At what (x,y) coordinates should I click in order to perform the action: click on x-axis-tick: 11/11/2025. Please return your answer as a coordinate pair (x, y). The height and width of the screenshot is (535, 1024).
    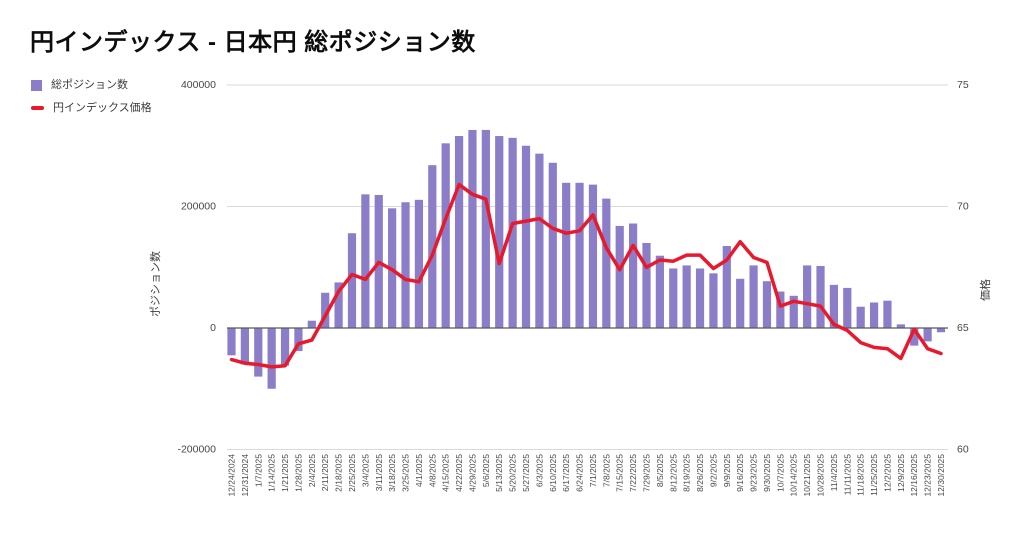
    Looking at the image, I should click on (847, 475).